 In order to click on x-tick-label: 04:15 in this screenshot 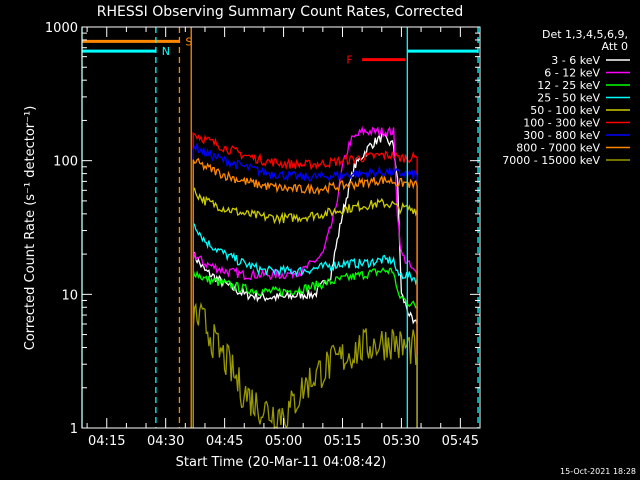, I will do `click(106, 441)`.